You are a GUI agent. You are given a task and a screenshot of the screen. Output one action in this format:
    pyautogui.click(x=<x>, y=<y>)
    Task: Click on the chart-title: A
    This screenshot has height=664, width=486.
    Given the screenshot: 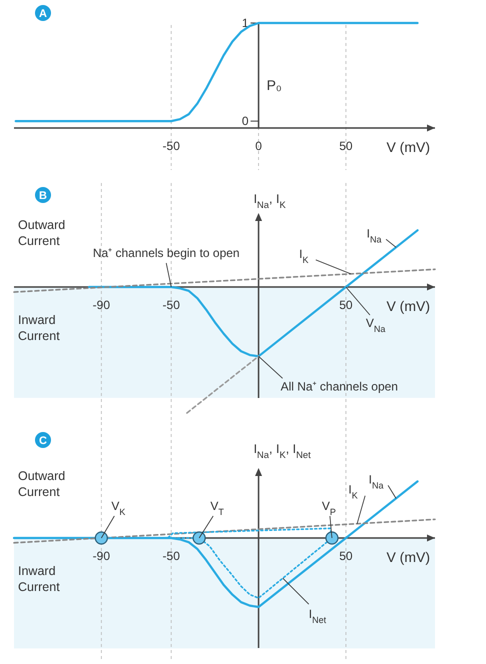 What is the action you would take?
    pyautogui.click(x=43, y=14)
    